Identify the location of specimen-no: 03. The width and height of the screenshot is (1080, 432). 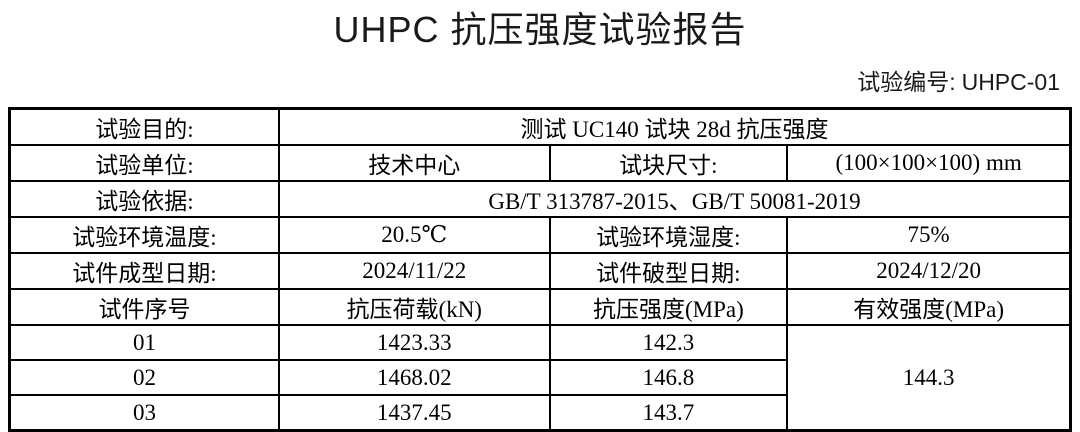
(144, 413).